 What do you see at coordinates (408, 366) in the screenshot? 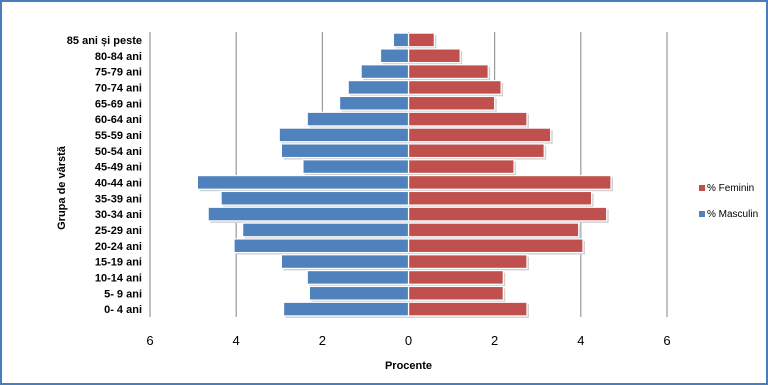
I see `x-axis-title: Procente` at bounding box center [408, 366].